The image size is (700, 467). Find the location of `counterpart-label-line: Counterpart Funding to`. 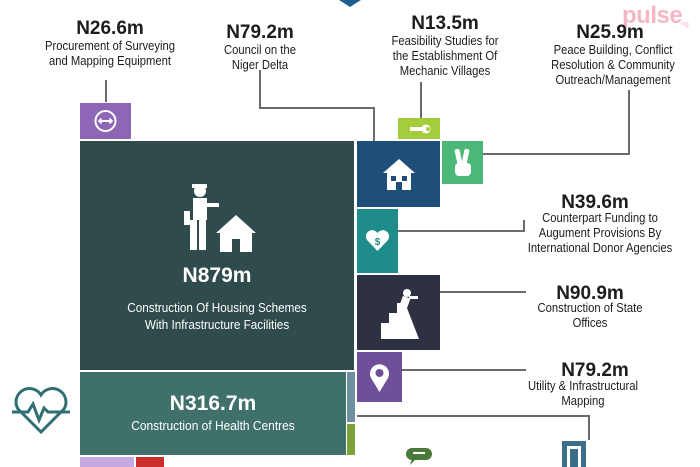

counterpart-label-line: Counterpart Funding to is located at coordinates (600, 218).